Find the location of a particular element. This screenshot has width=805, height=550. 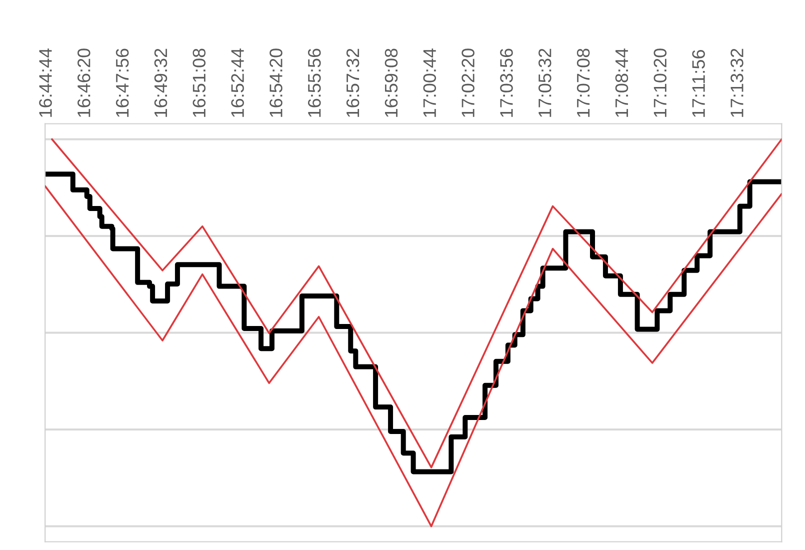

x-tick-label: 16:51:08 is located at coordinates (199, 82).